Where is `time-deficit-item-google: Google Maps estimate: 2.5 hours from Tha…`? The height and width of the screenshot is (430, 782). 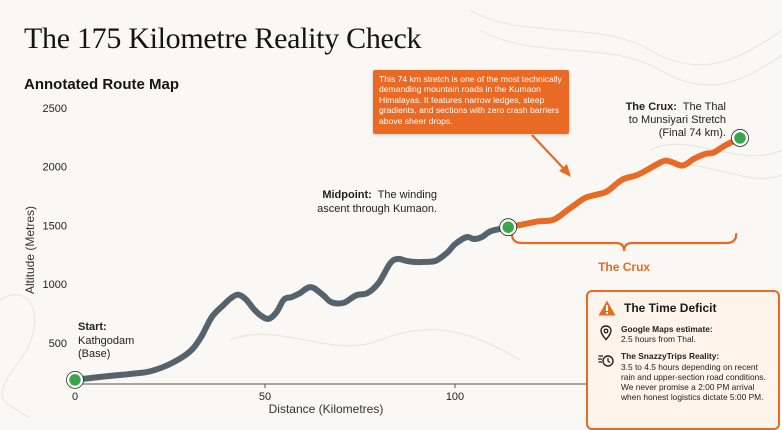 time-deficit-item-google: Google Maps estimate: 2.5 hours from Tha… is located at coordinates (683, 334).